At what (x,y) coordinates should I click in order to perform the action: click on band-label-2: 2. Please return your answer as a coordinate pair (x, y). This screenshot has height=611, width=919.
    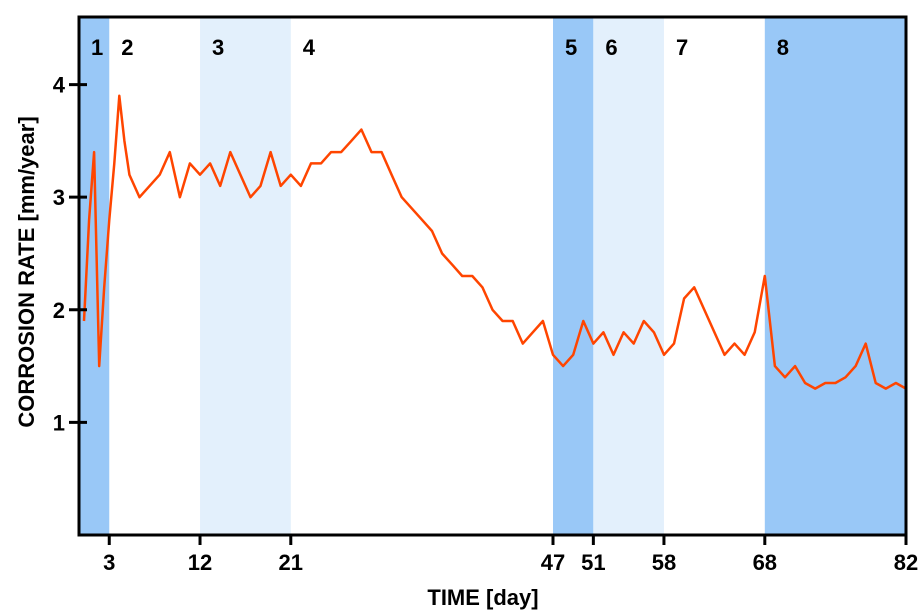
    Looking at the image, I should click on (127, 47).